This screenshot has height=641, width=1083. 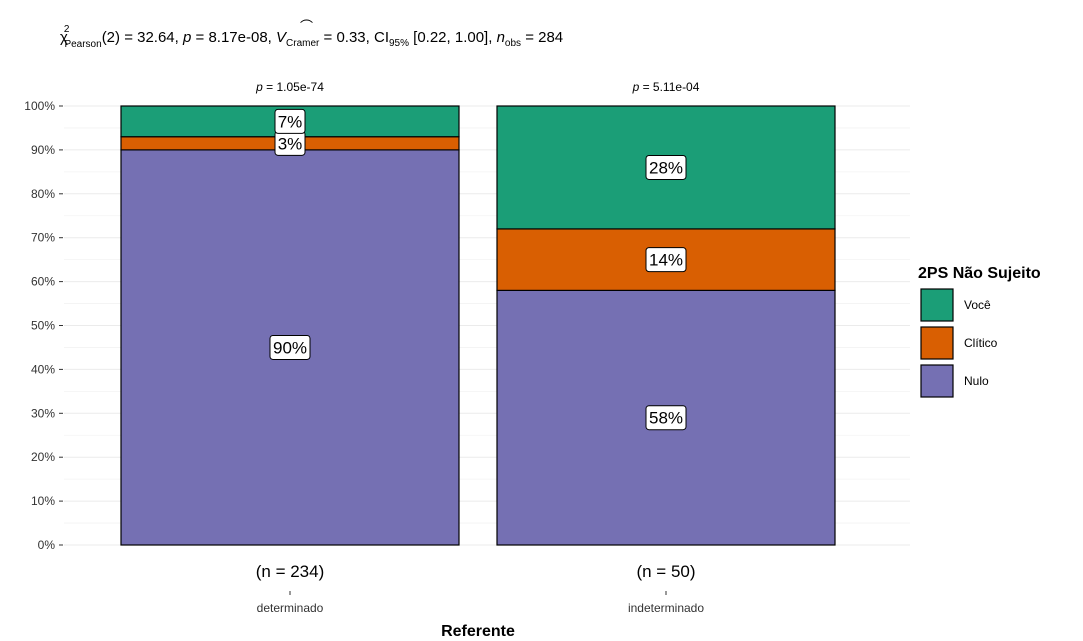 What do you see at coordinates (290, 608) in the screenshot?
I see `x-tick-label: determinado` at bounding box center [290, 608].